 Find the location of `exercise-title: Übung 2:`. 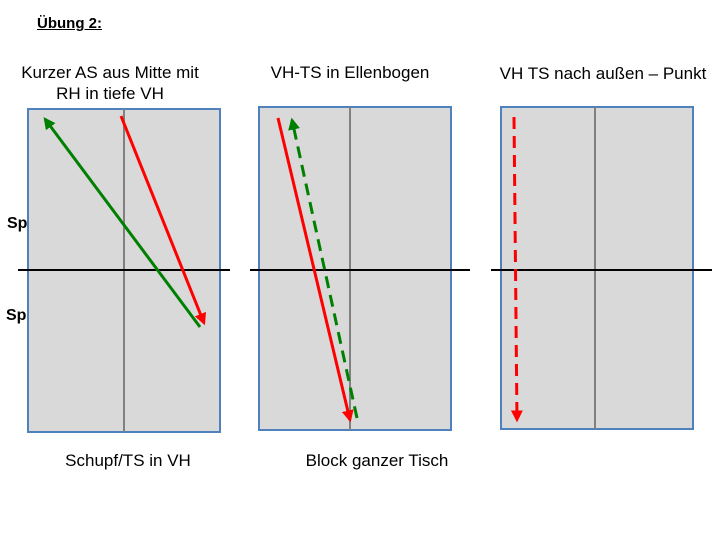

exercise-title: Übung 2: is located at coordinates (69, 23).